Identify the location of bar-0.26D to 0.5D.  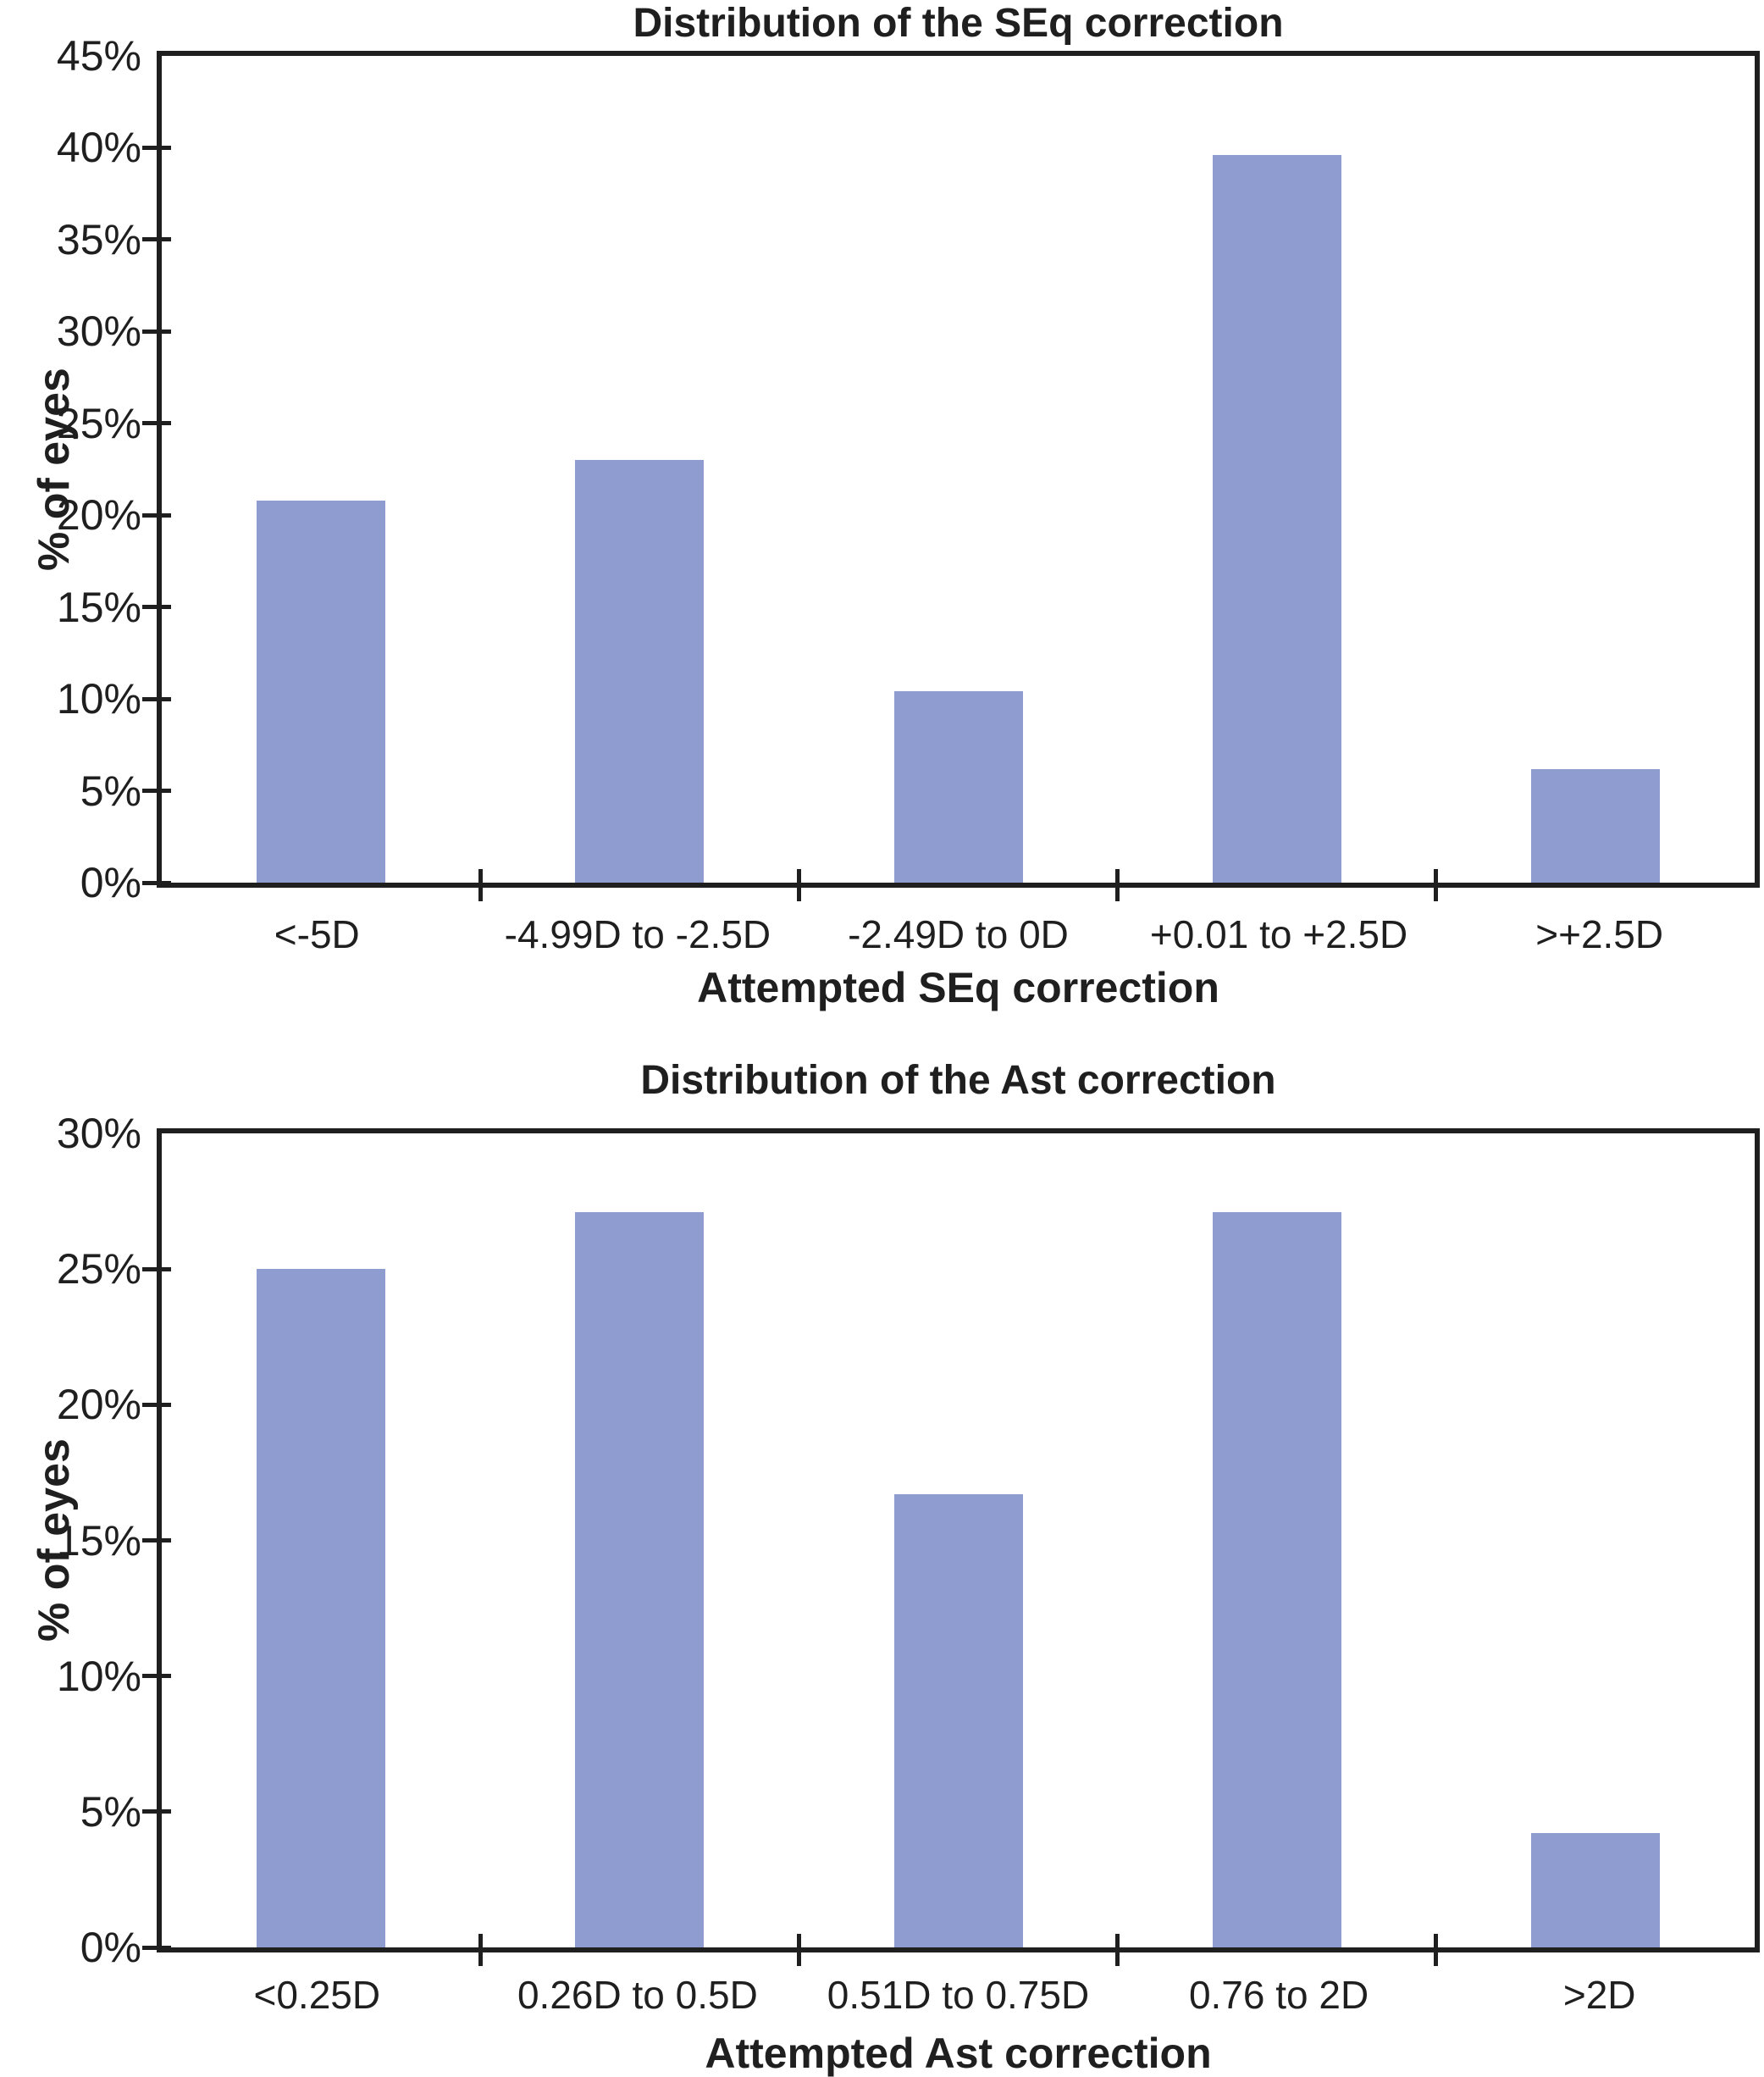
(640, 1579).